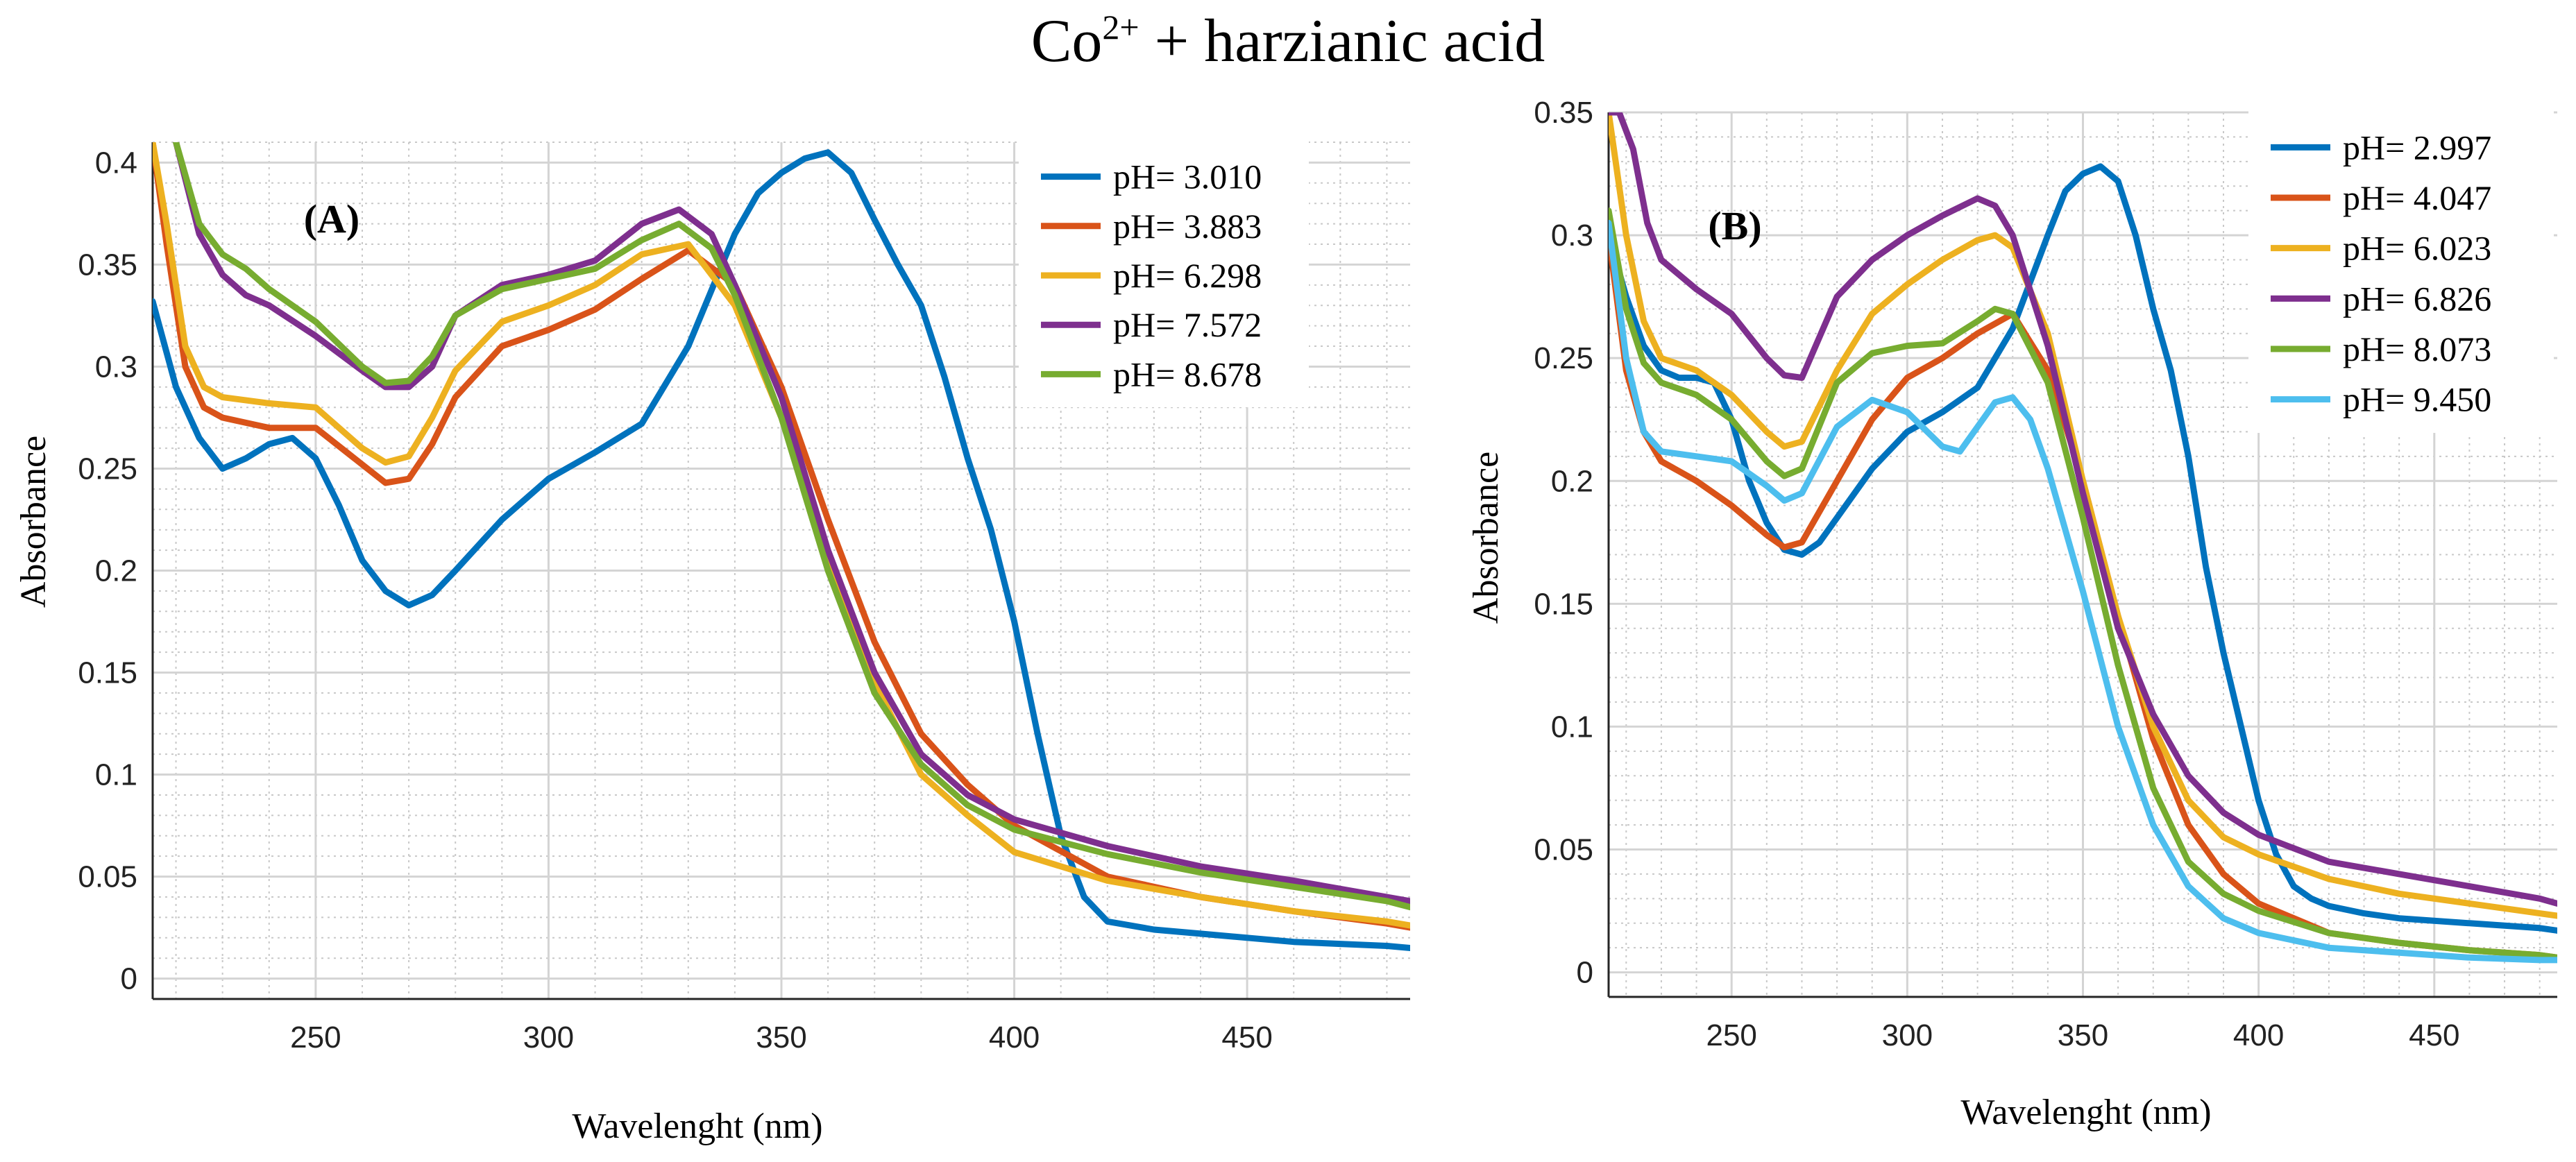 The height and width of the screenshot is (1162, 2576). Describe the element at coordinates (1188, 226) in the screenshot. I see `legend-label: pH= 3.883` at that location.